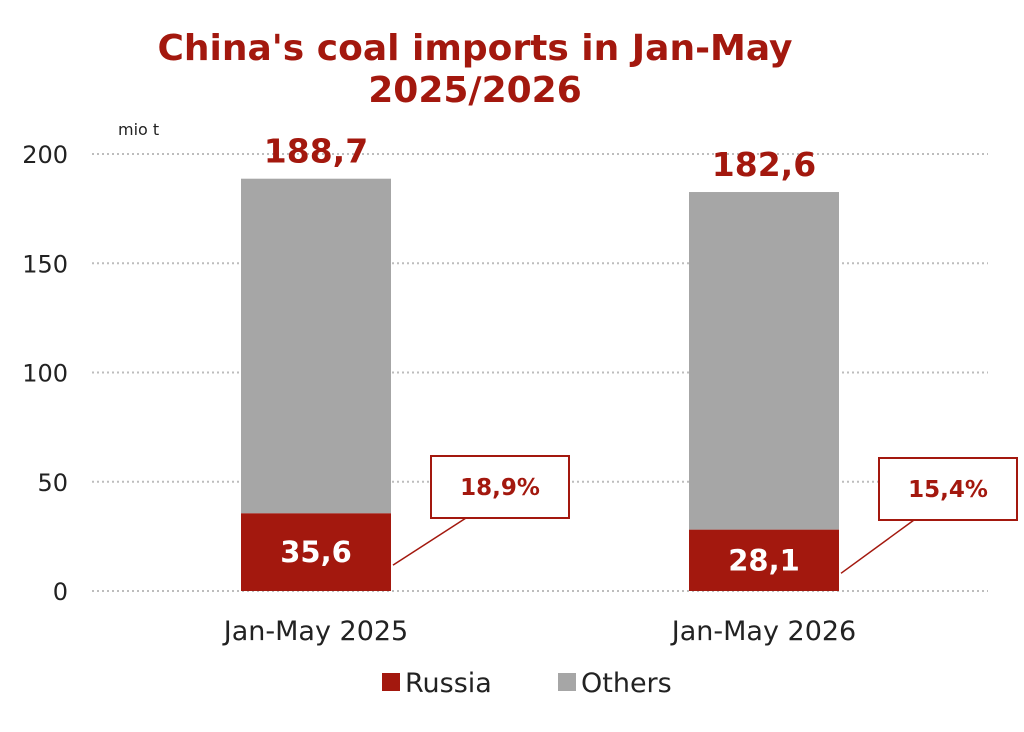 The image size is (1024, 732). I want to click on y-tick-label: 0, so click(60, 592).